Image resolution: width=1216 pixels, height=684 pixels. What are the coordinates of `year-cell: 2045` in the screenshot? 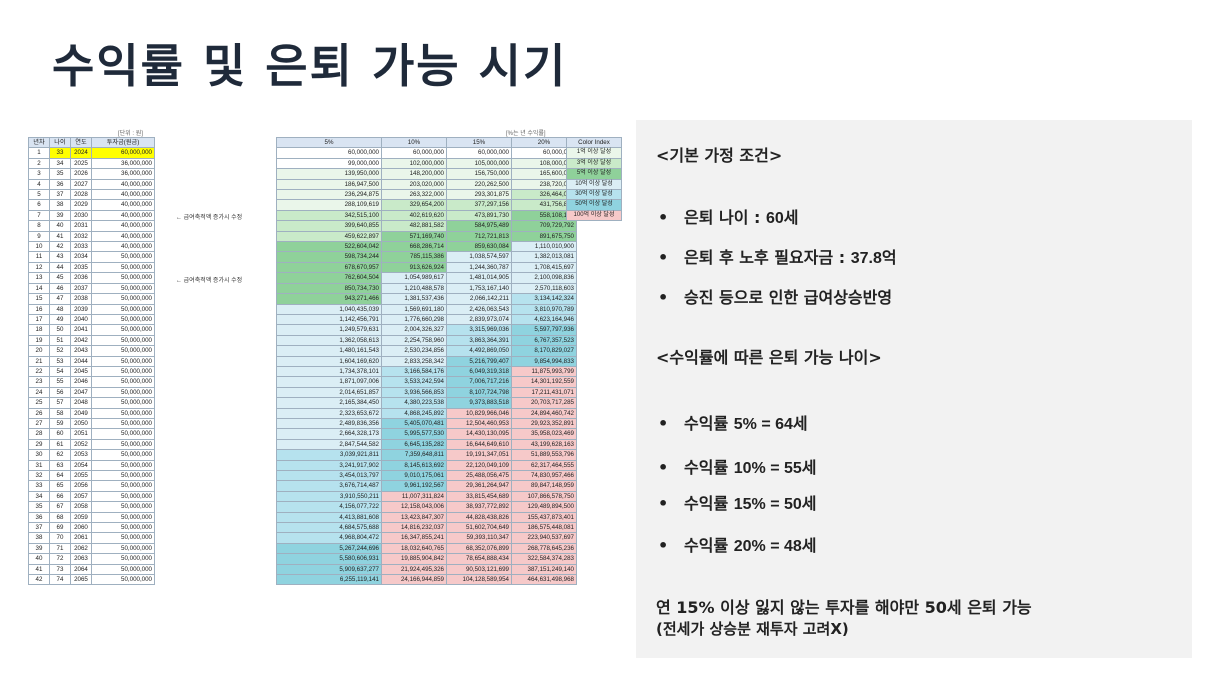 It's located at (81, 371).